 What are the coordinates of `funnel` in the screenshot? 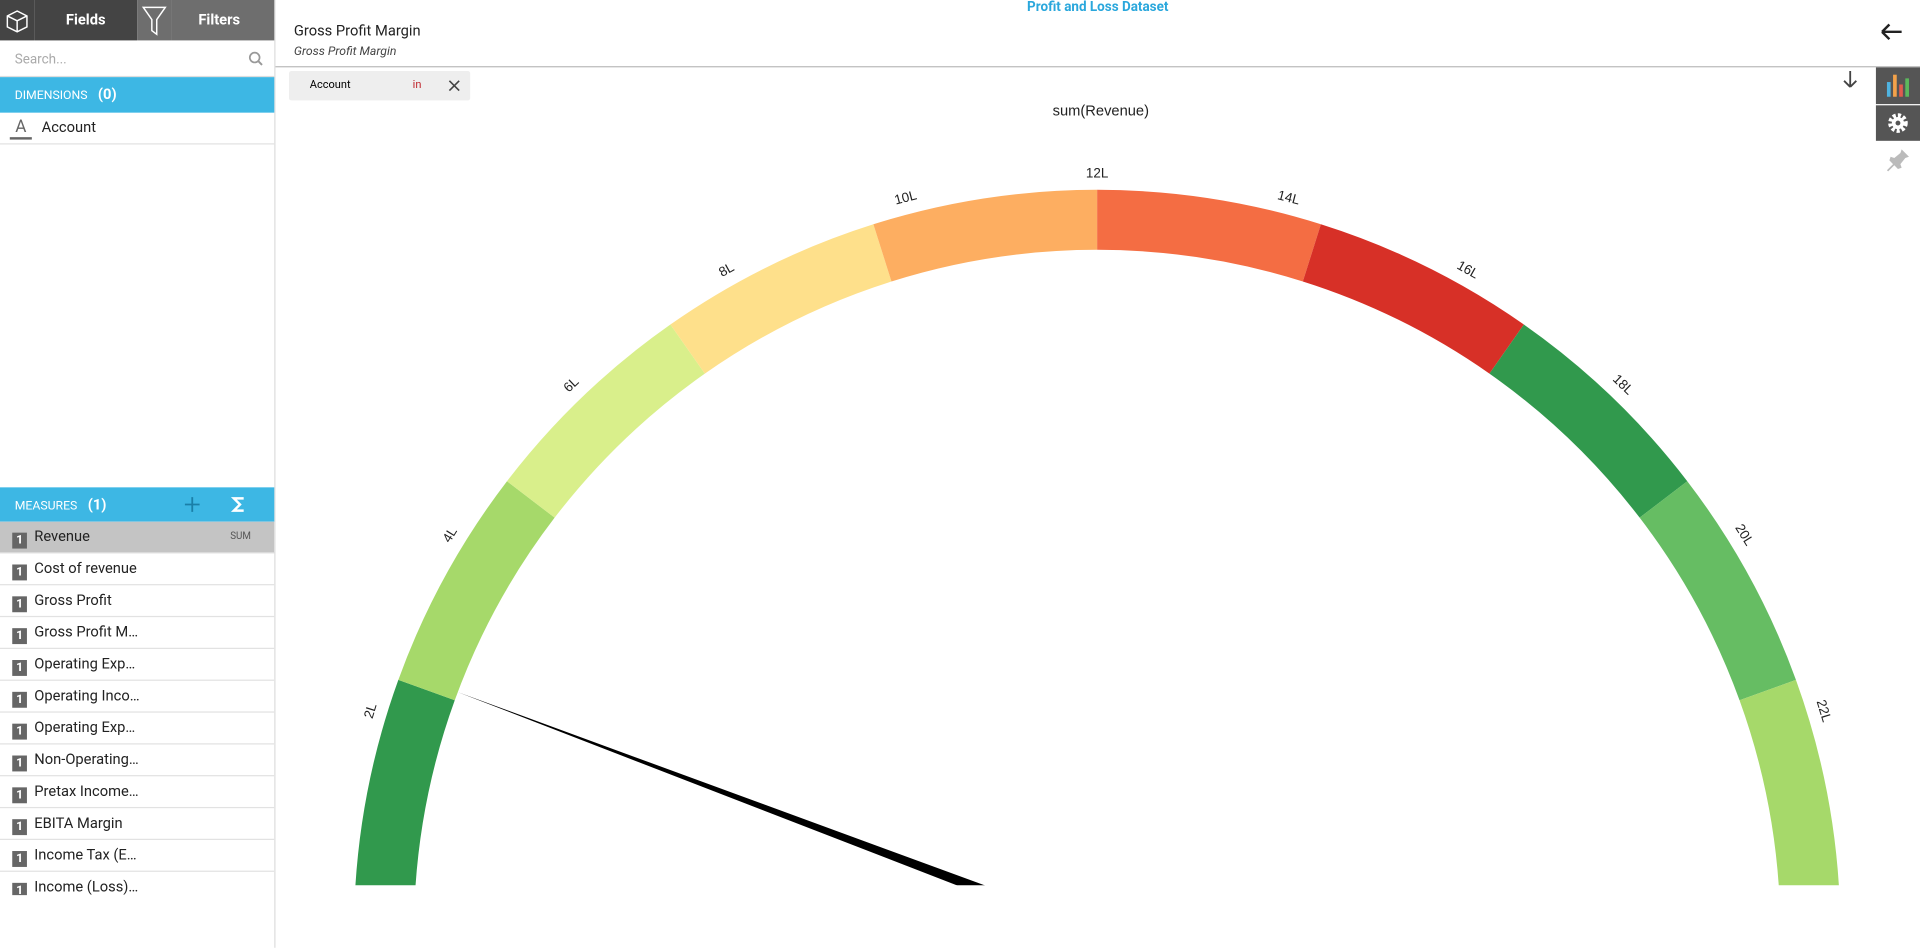 It's located at (154, 21).